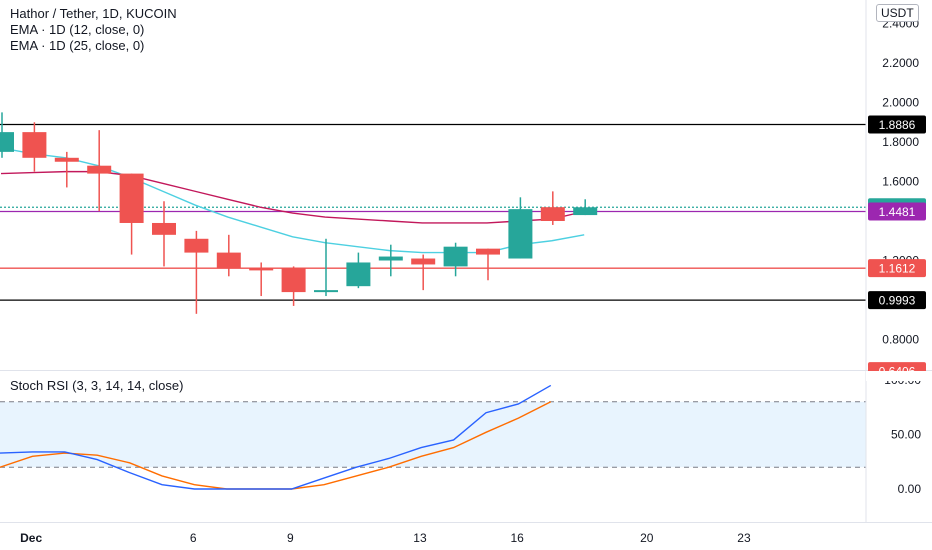  I want to click on stoch-rsi-band, so click(433, 434).